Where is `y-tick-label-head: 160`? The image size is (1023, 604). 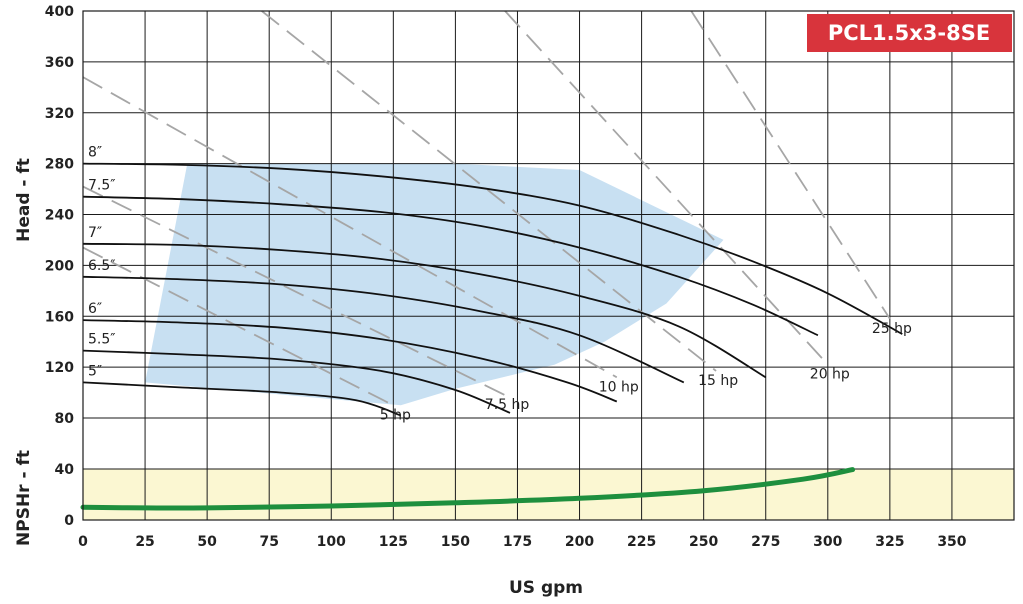
y-tick-label-head: 160 is located at coordinates (59, 317).